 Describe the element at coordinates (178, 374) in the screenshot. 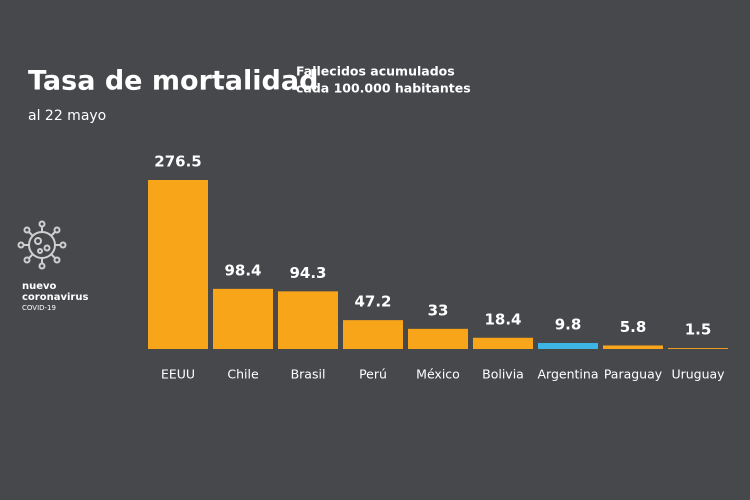

I see `category-label: EEUU` at that location.